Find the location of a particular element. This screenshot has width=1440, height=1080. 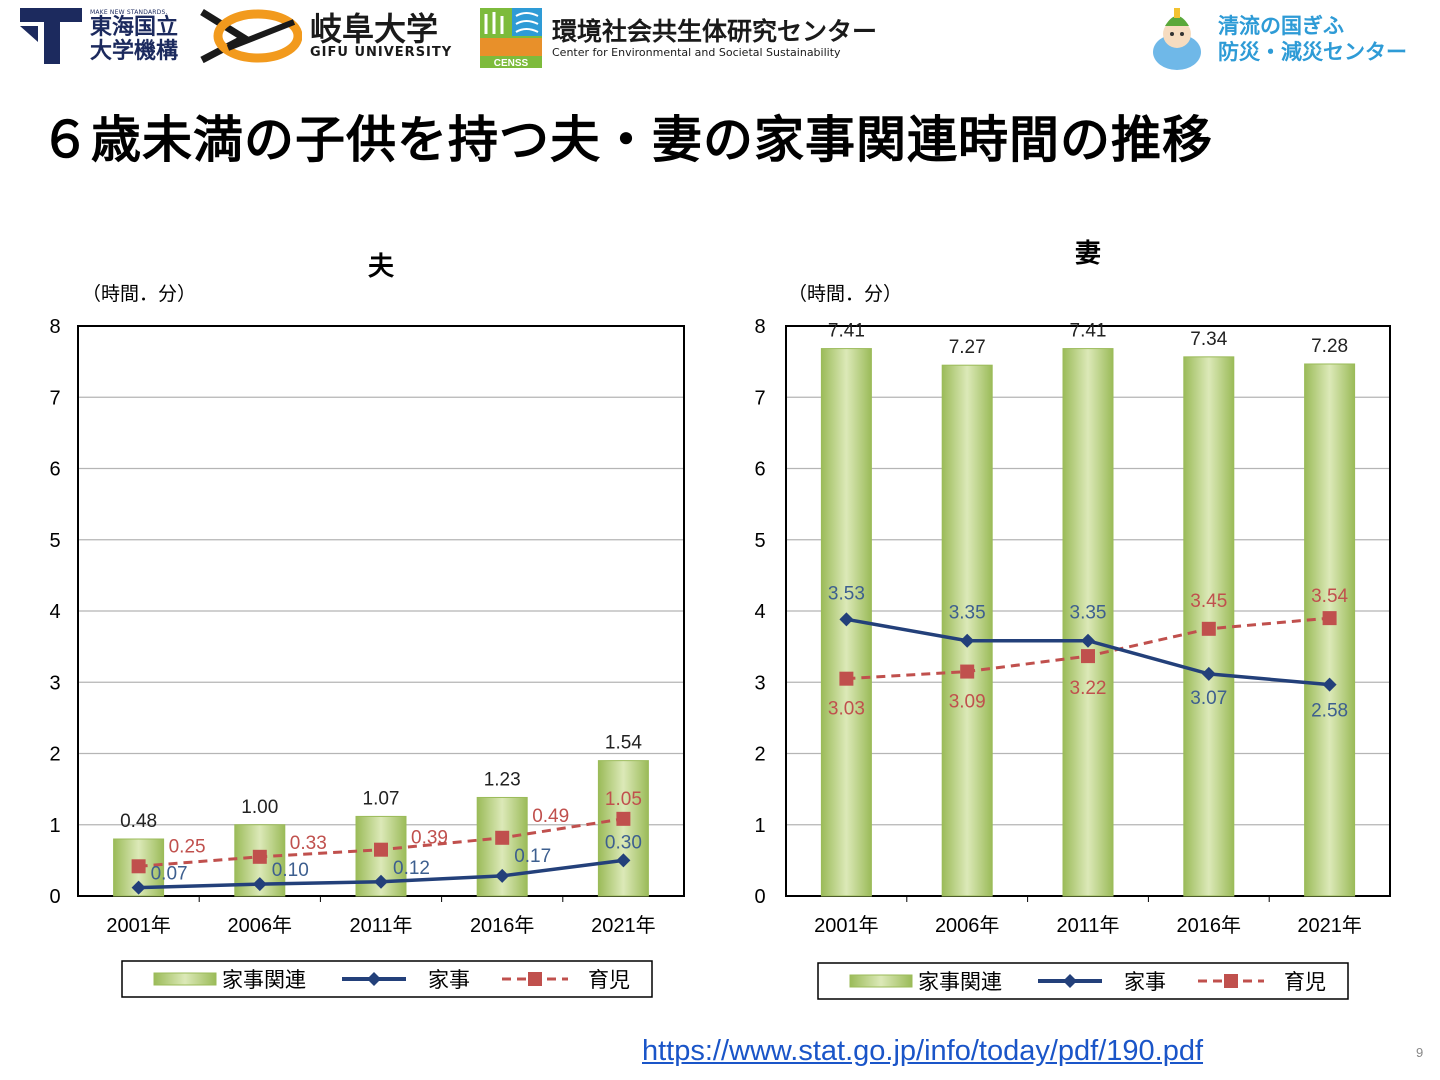

husband-ikuji-label: 0.33 is located at coordinates (308, 843).